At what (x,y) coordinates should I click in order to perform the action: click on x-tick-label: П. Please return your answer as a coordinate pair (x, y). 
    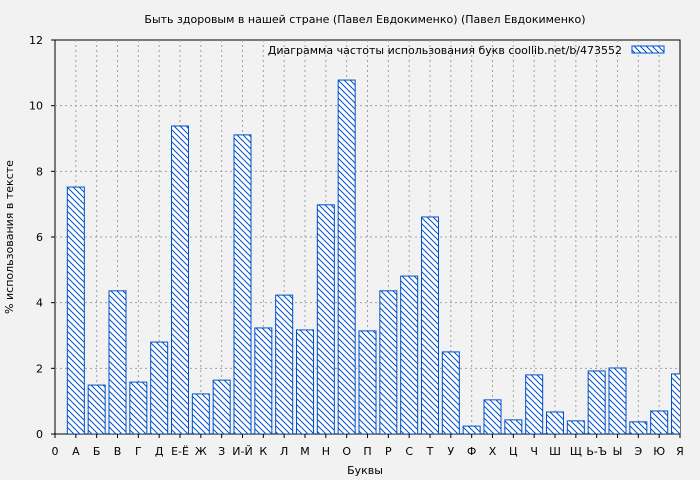
    Looking at the image, I should click on (367, 451).